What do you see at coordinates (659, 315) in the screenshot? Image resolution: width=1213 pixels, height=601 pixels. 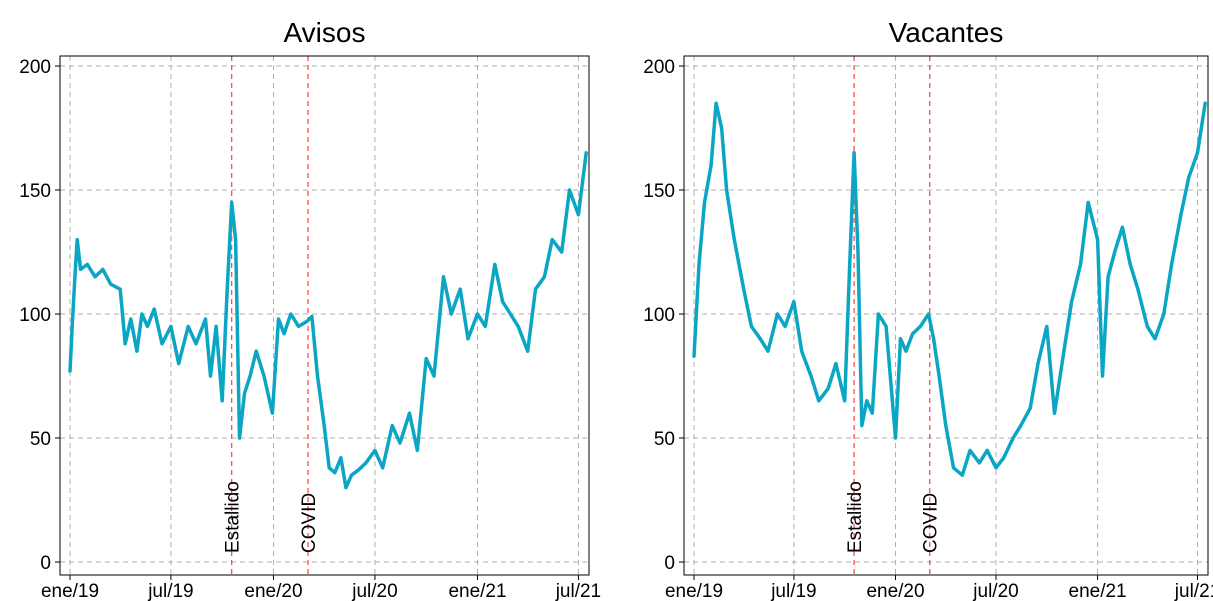 I see `chart2-ytick-label-2: 100` at bounding box center [659, 315].